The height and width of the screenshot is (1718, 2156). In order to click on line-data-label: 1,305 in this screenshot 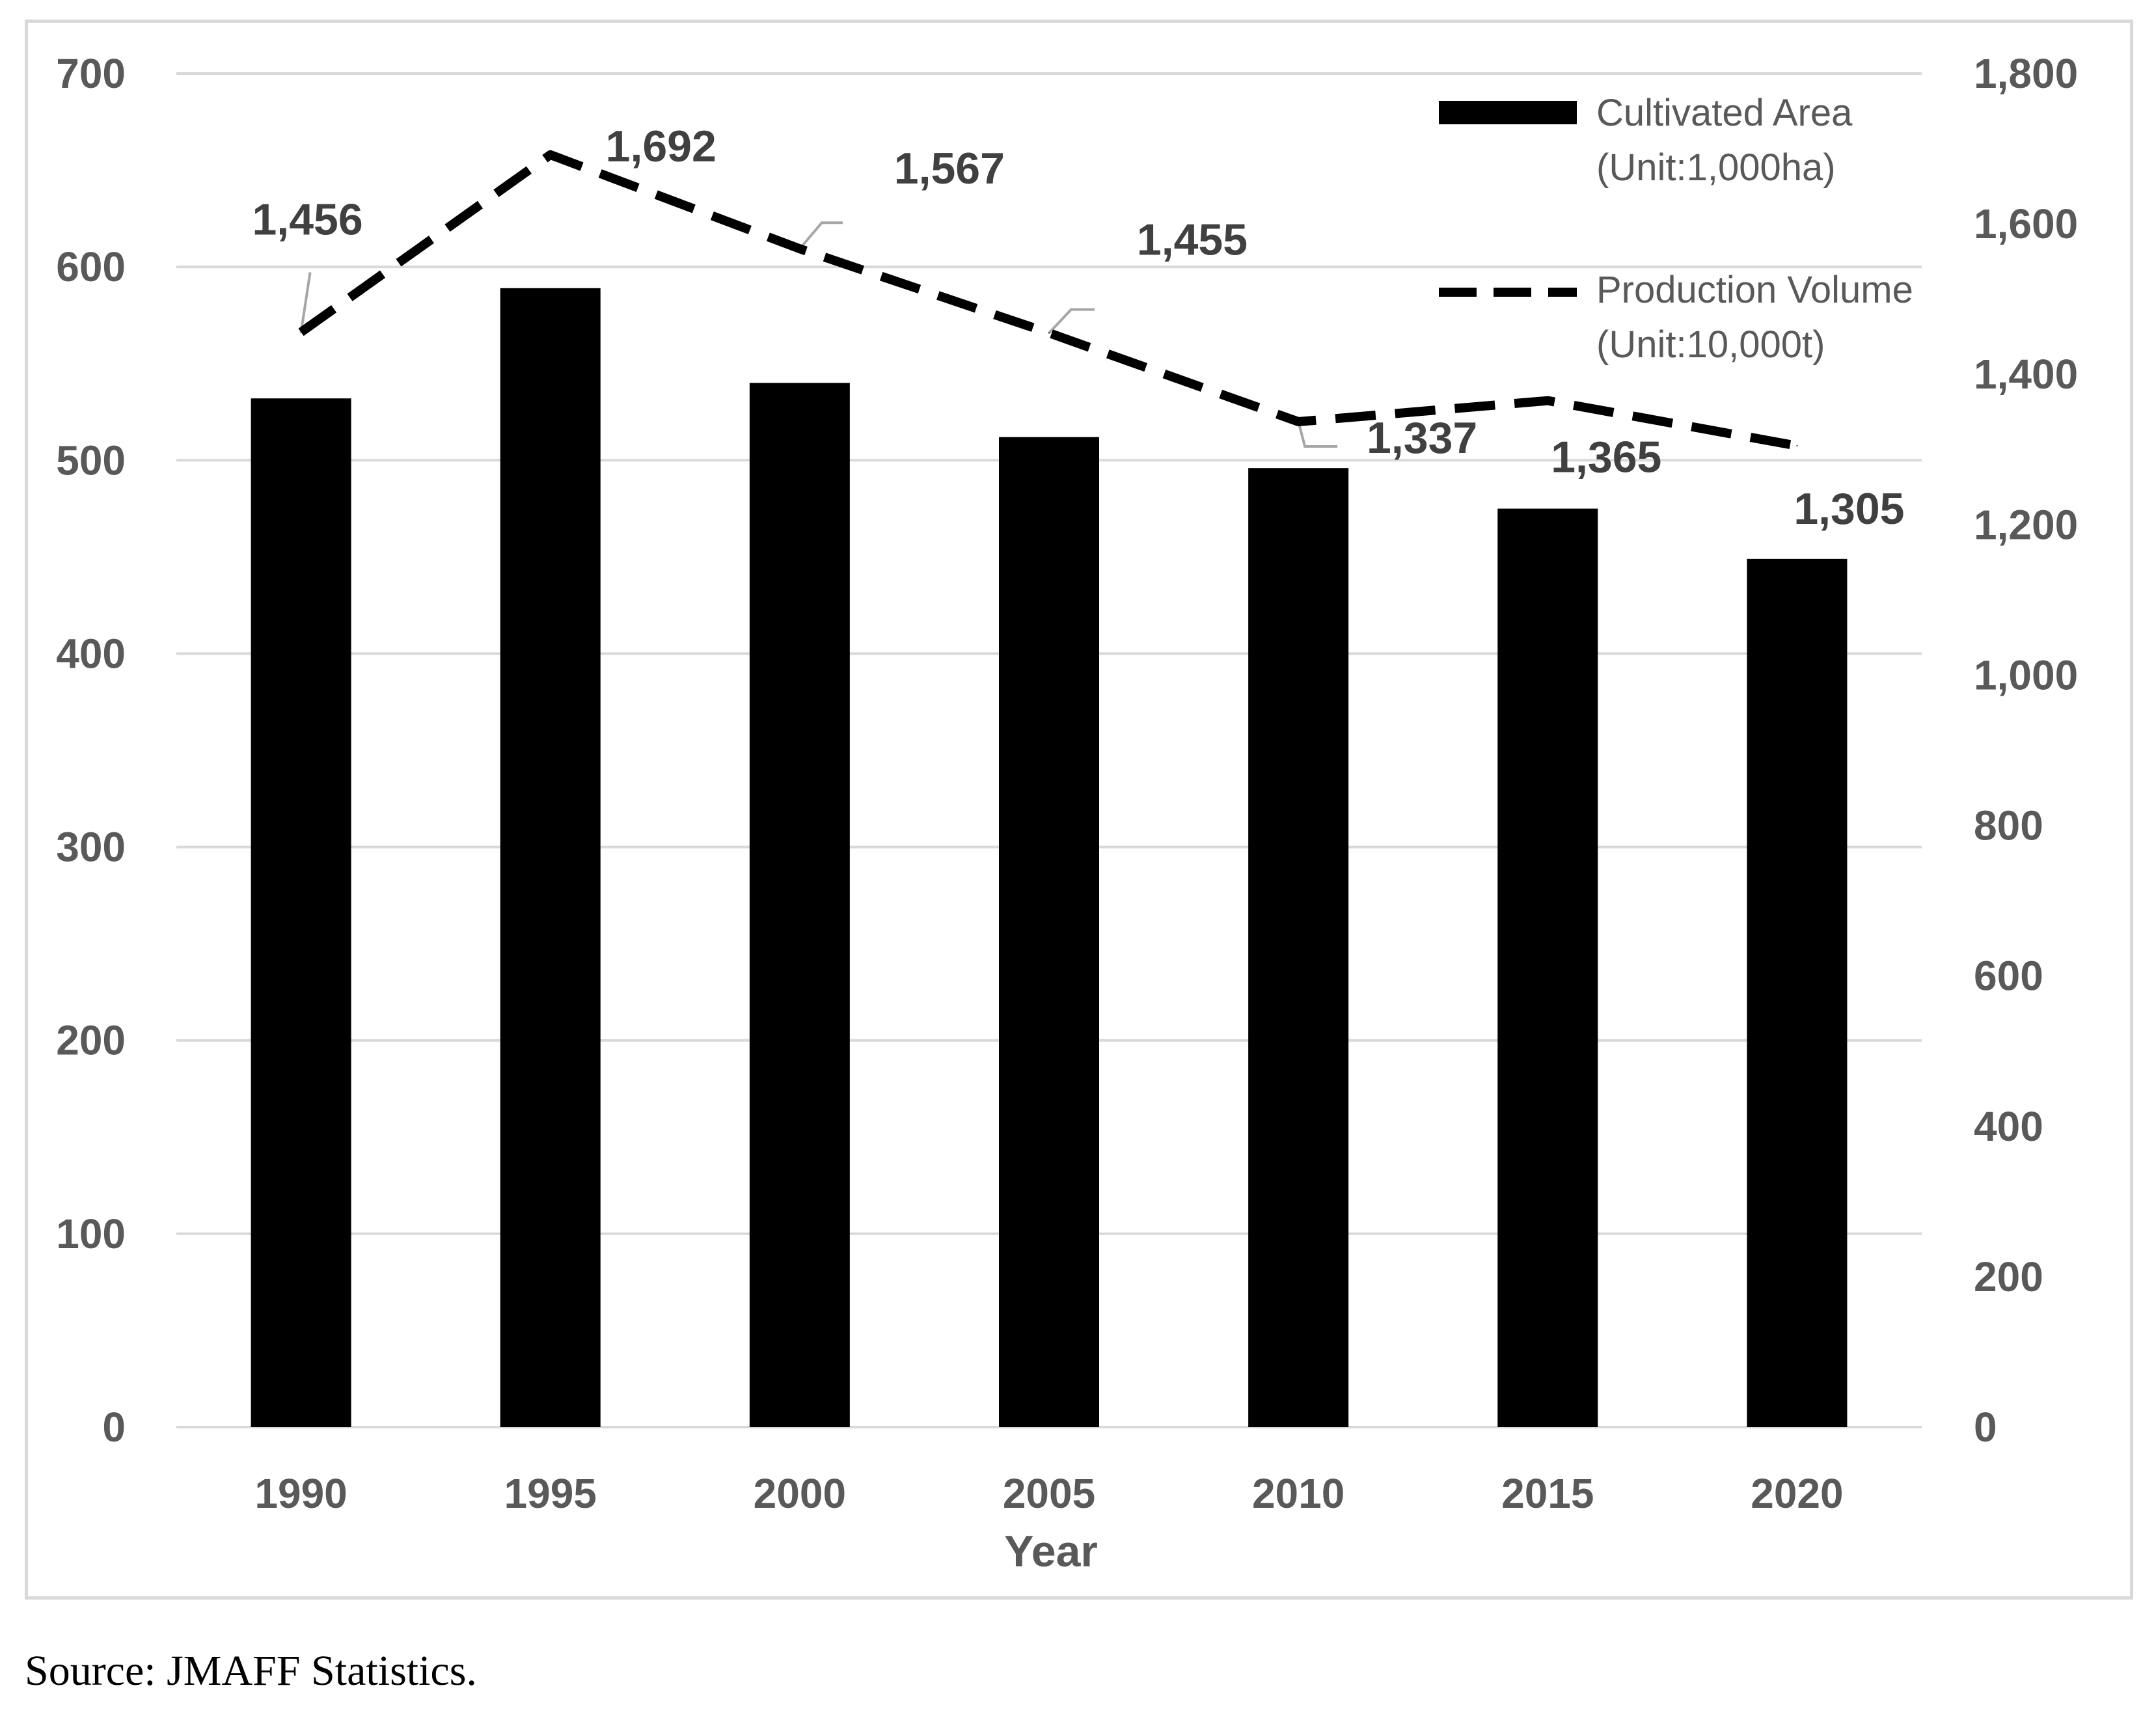, I will do `click(1849, 509)`.